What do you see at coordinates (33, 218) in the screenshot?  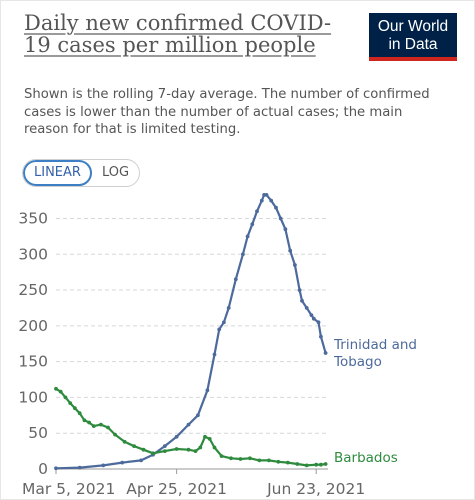 I see `y-tick-label: 350` at bounding box center [33, 218].